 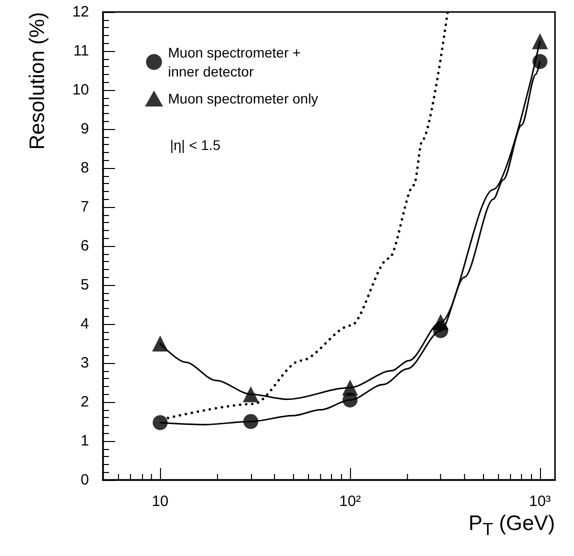 What do you see at coordinates (37, 81) in the screenshot?
I see `y-axis-title: Resolution (%)` at bounding box center [37, 81].